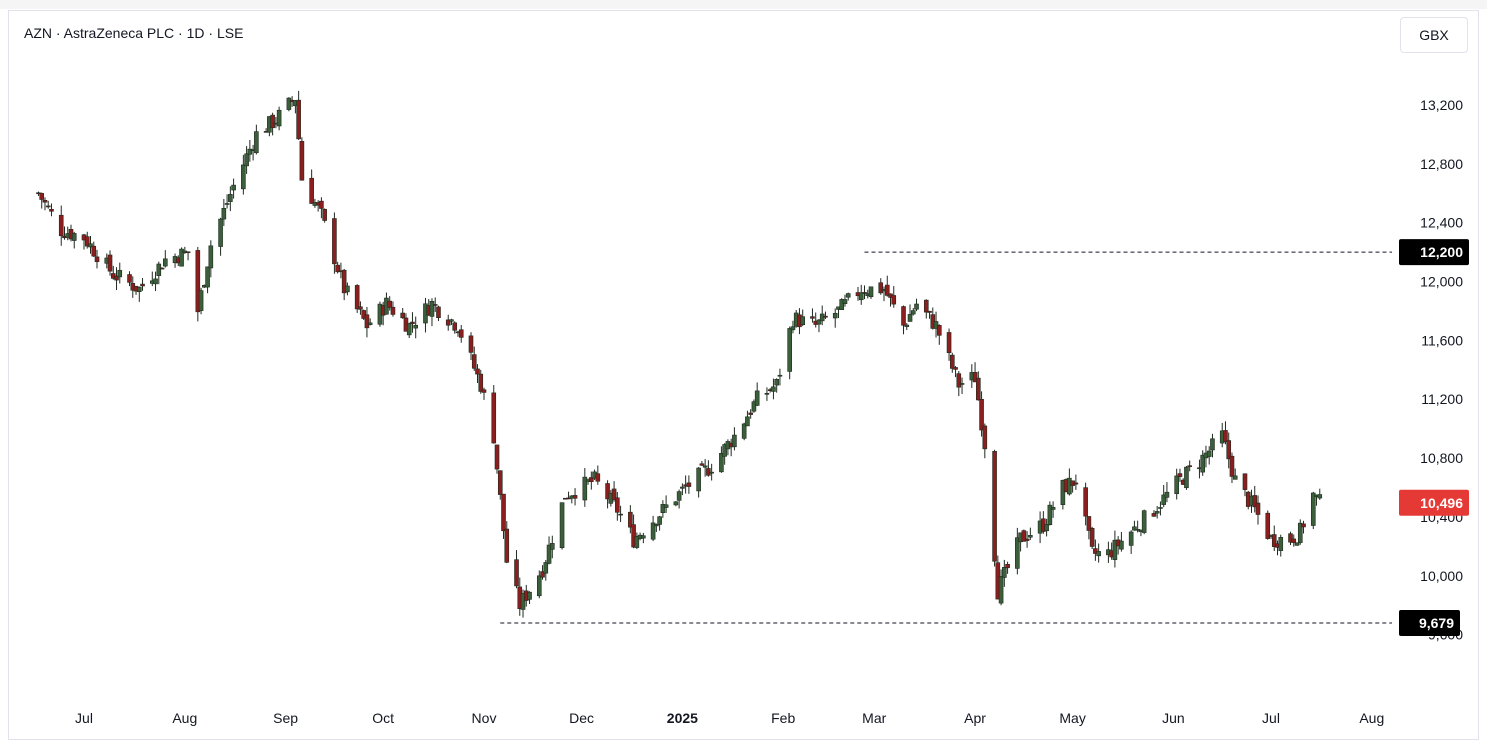 Image resolution: width=1487 pixels, height=748 pixels. Describe the element at coordinates (975, 718) in the screenshot. I see `x-tick-label: Apr` at that location.